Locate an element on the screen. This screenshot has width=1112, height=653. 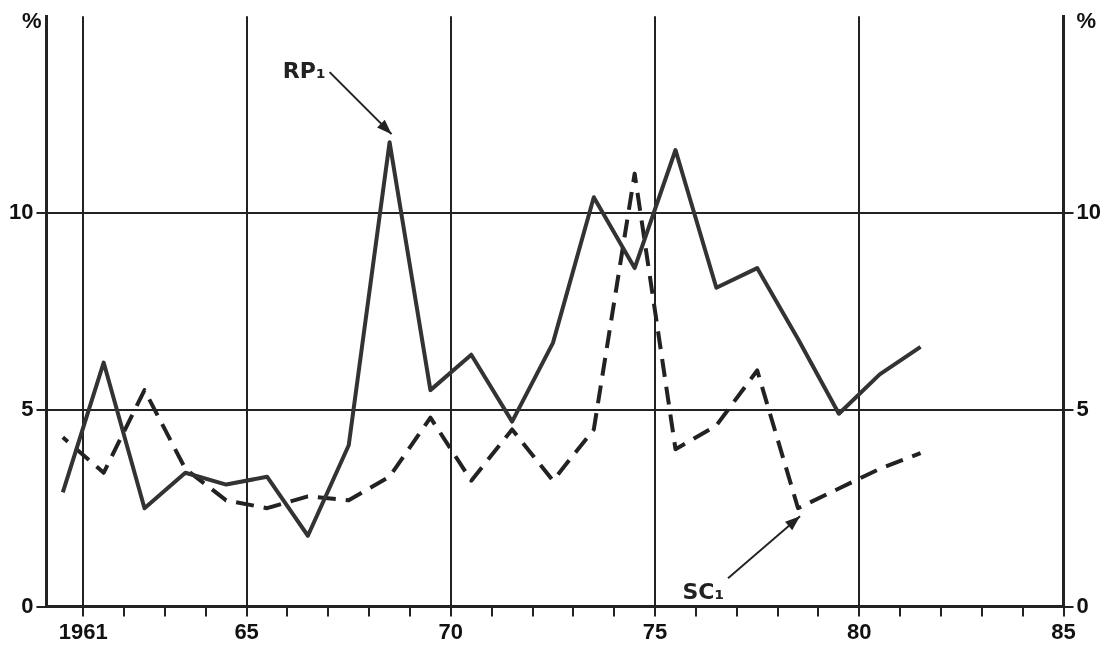
x-tick-label: 75 is located at coordinates (655, 631).